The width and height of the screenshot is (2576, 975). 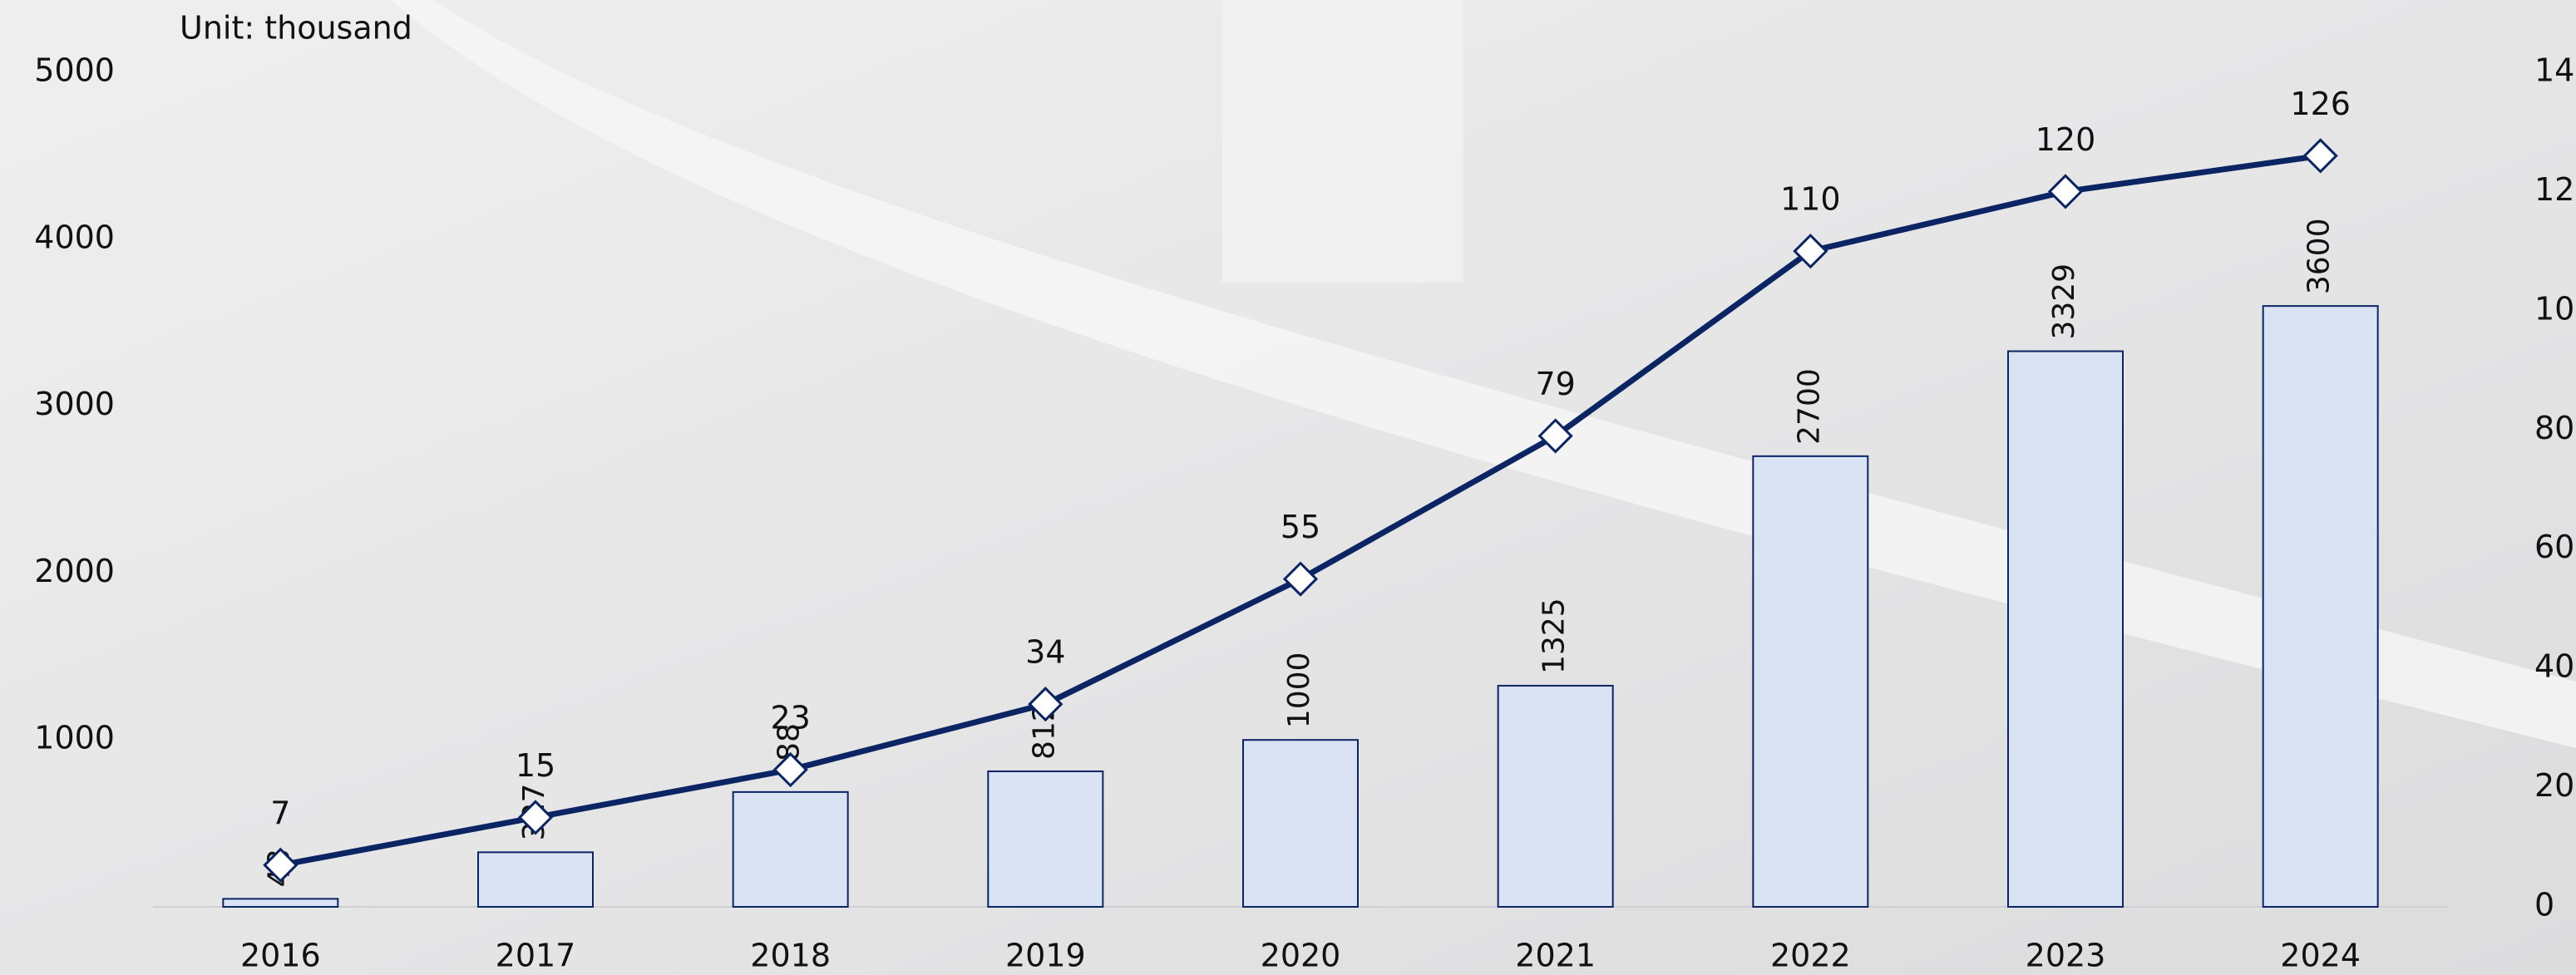 I want to click on x-tick-label: 2024, so click(x=2320, y=956).